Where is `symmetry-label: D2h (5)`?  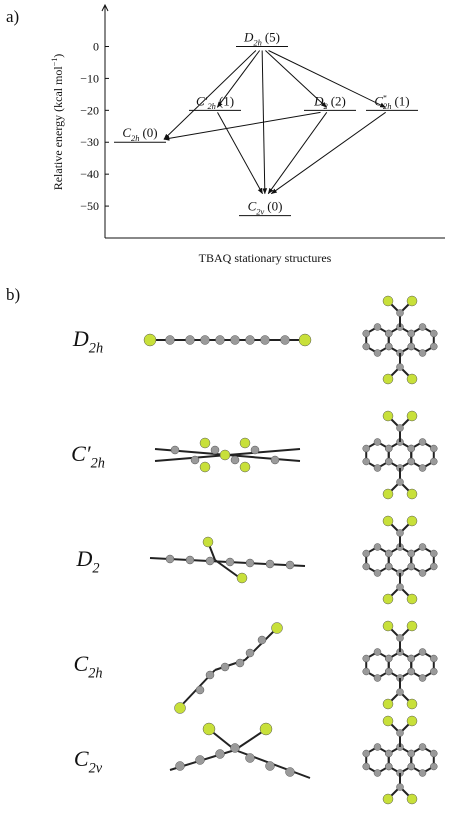
symmetry-label: D2h (5) is located at coordinates (261, 38).